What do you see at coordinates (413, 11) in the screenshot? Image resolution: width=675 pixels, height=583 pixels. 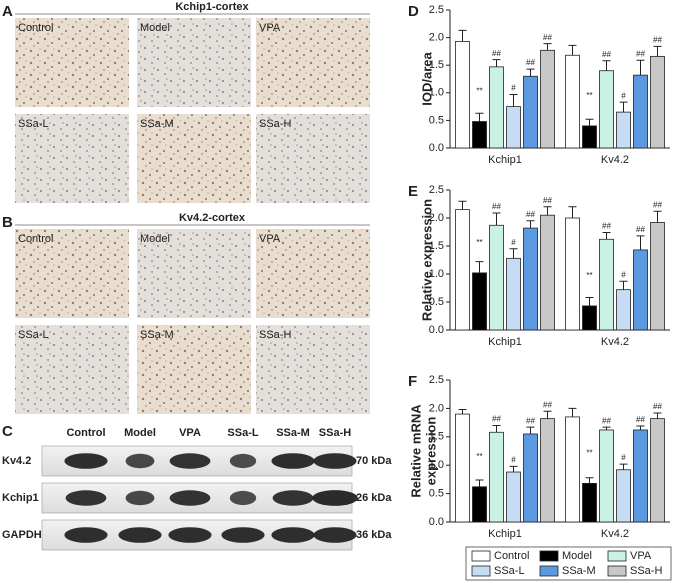 I see `panel-label: D` at bounding box center [413, 11].